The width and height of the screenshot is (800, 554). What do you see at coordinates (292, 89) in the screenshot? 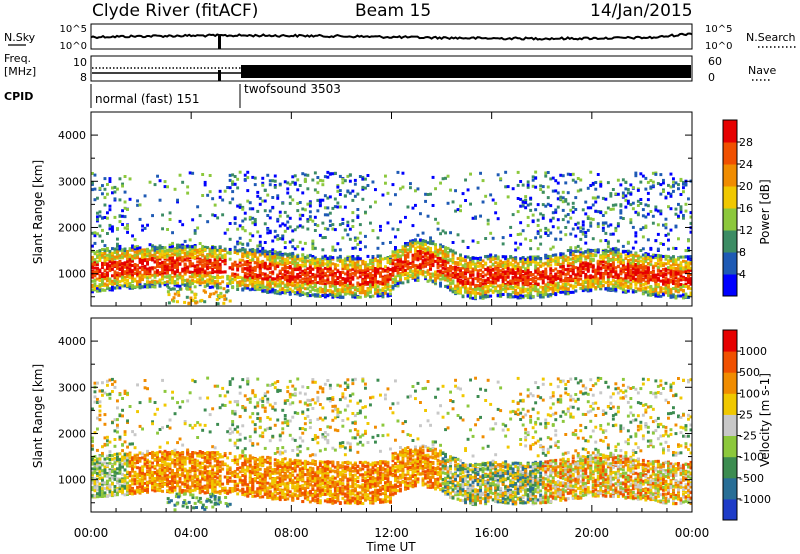
I see `cpid-mode-twofsound: twofsound 3503` at bounding box center [292, 89].